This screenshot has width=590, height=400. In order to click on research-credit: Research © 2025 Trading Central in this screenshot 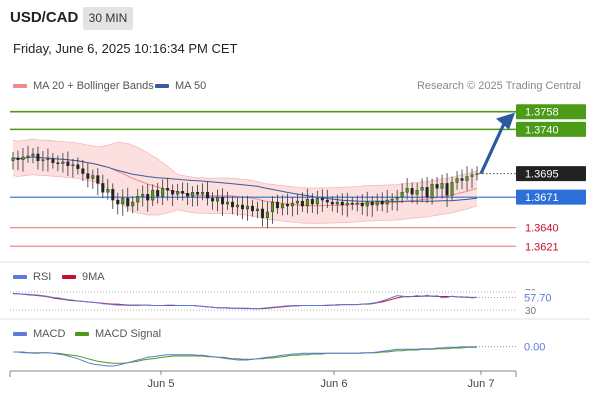, I will do `click(498, 86)`.